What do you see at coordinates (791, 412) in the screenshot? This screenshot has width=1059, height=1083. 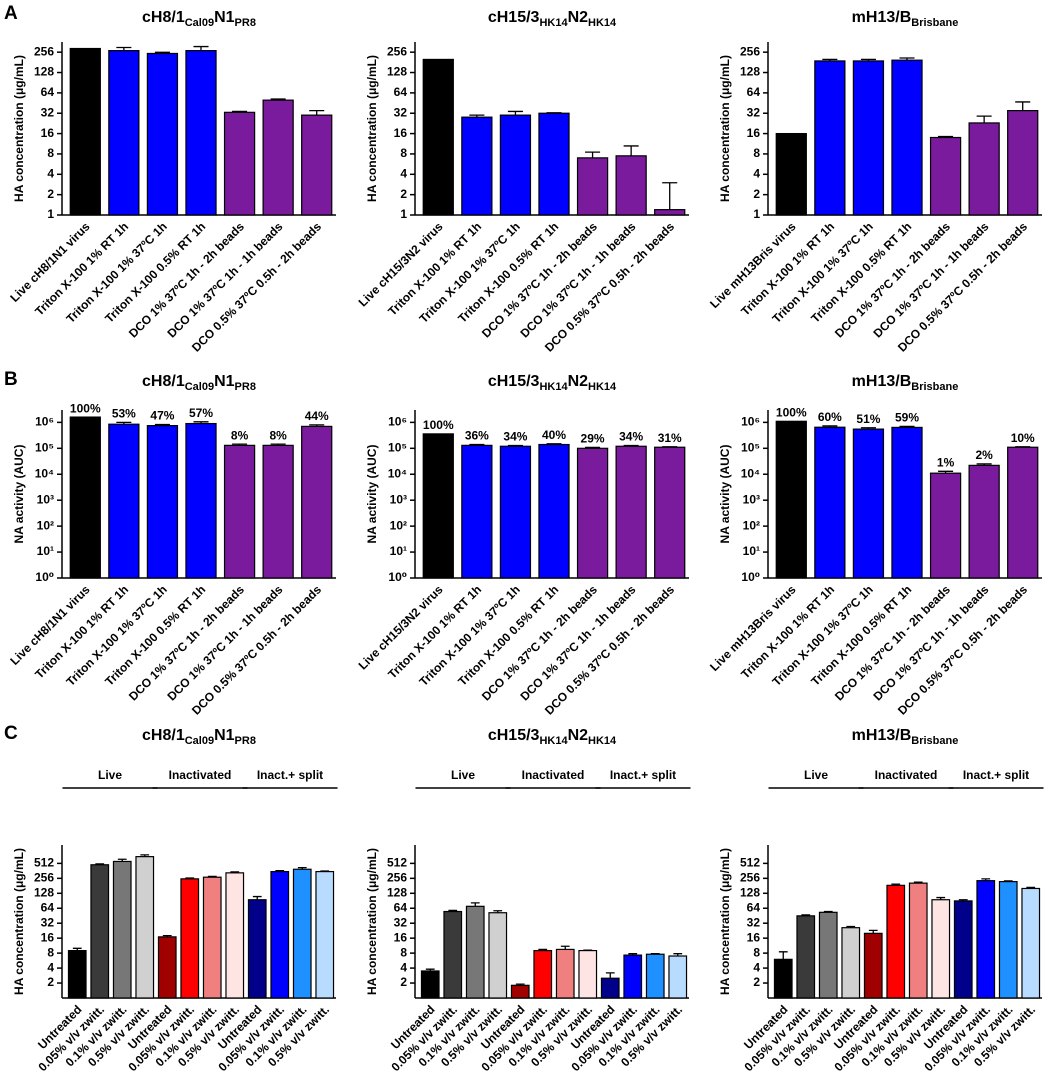 I see `bar-annotation: 100%` at bounding box center [791, 412].